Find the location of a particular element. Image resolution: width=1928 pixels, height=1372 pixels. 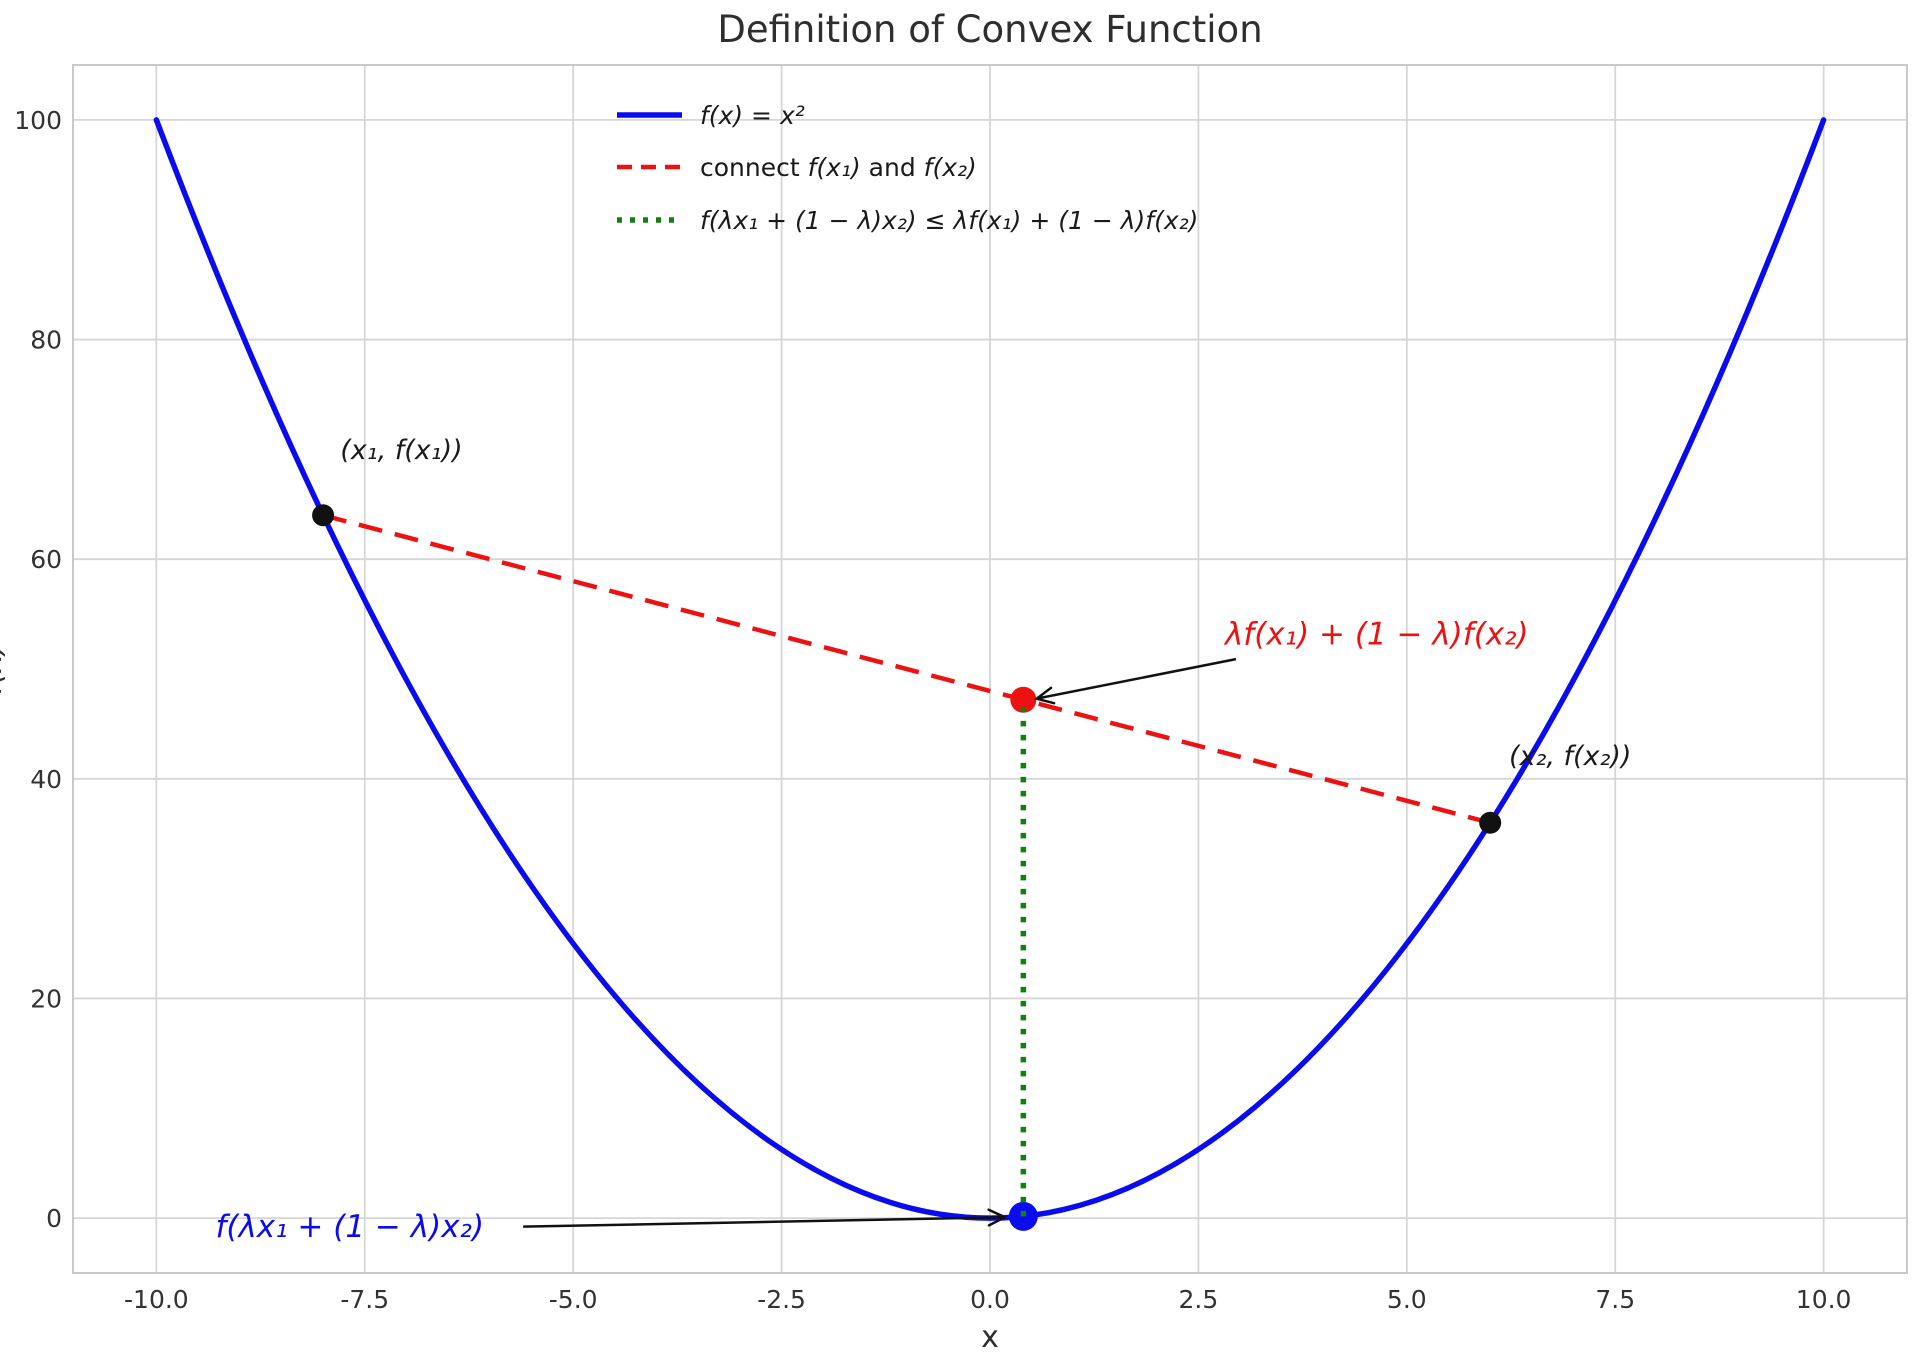

x2-point is located at coordinates (1490, 822).